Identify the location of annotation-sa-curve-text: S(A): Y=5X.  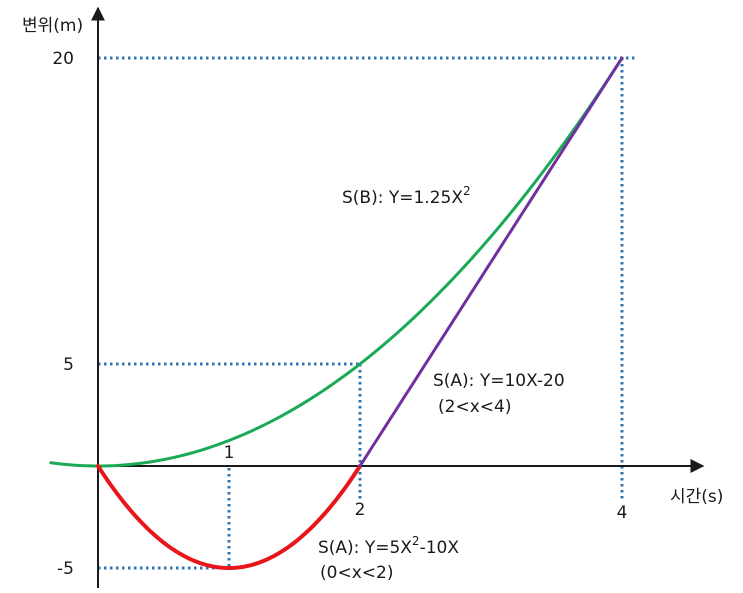
(365, 548).